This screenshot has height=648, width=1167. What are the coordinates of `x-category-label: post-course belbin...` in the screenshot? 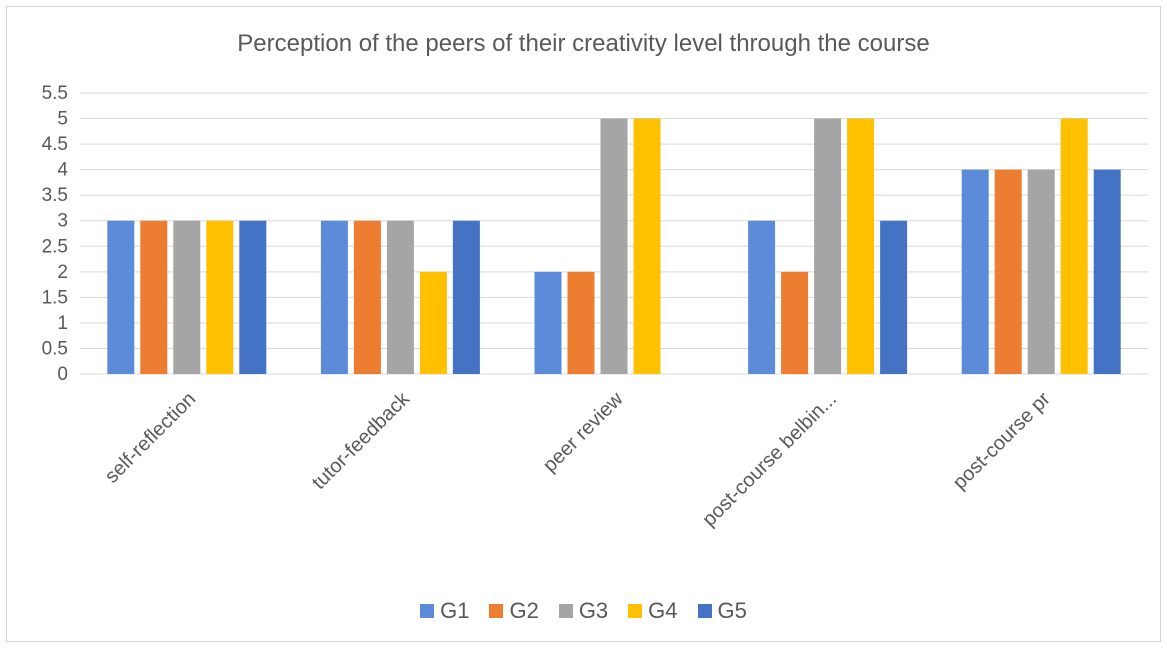 It's located at (769, 459).